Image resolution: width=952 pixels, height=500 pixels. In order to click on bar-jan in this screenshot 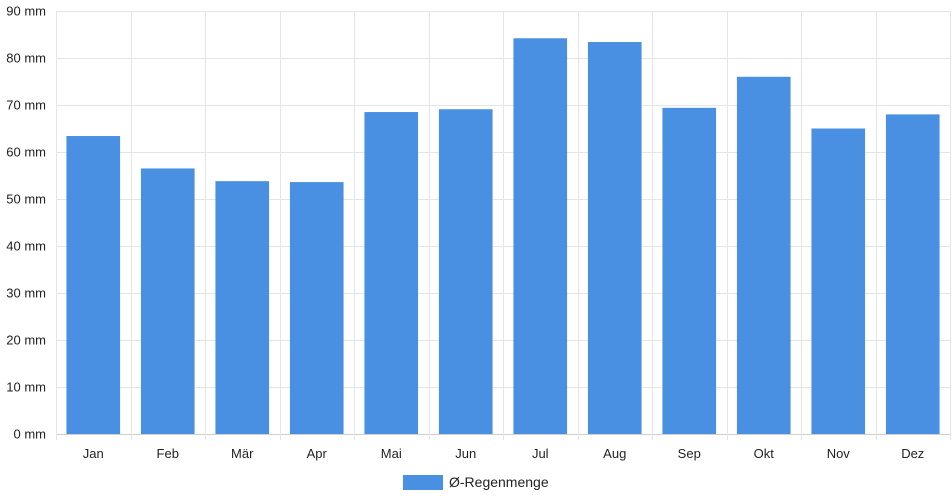, I will do `click(93, 285)`.